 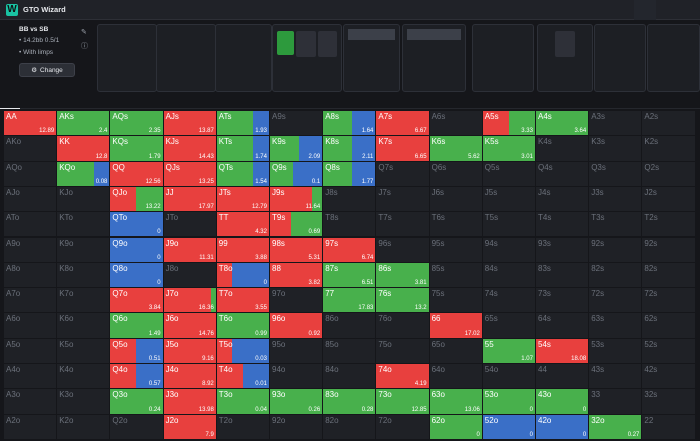 What do you see at coordinates (190, 250) in the screenshot?
I see `hand-cell: J9o 11.31` at bounding box center [190, 250].